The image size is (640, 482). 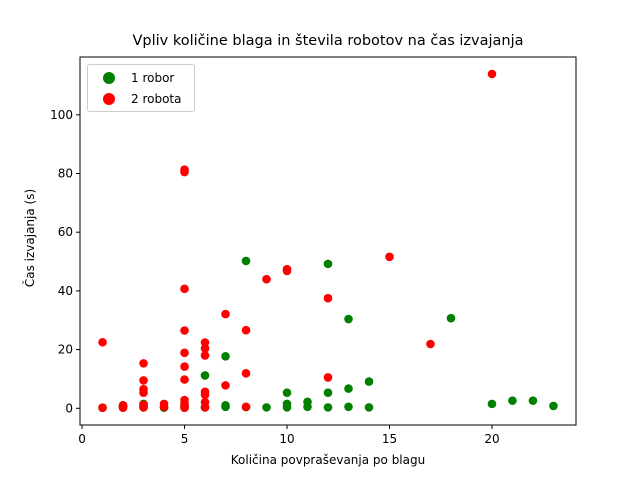 What do you see at coordinates (82, 439) in the screenshot?
I see `x-tick-label: 0` at bounding box center [82, 439].